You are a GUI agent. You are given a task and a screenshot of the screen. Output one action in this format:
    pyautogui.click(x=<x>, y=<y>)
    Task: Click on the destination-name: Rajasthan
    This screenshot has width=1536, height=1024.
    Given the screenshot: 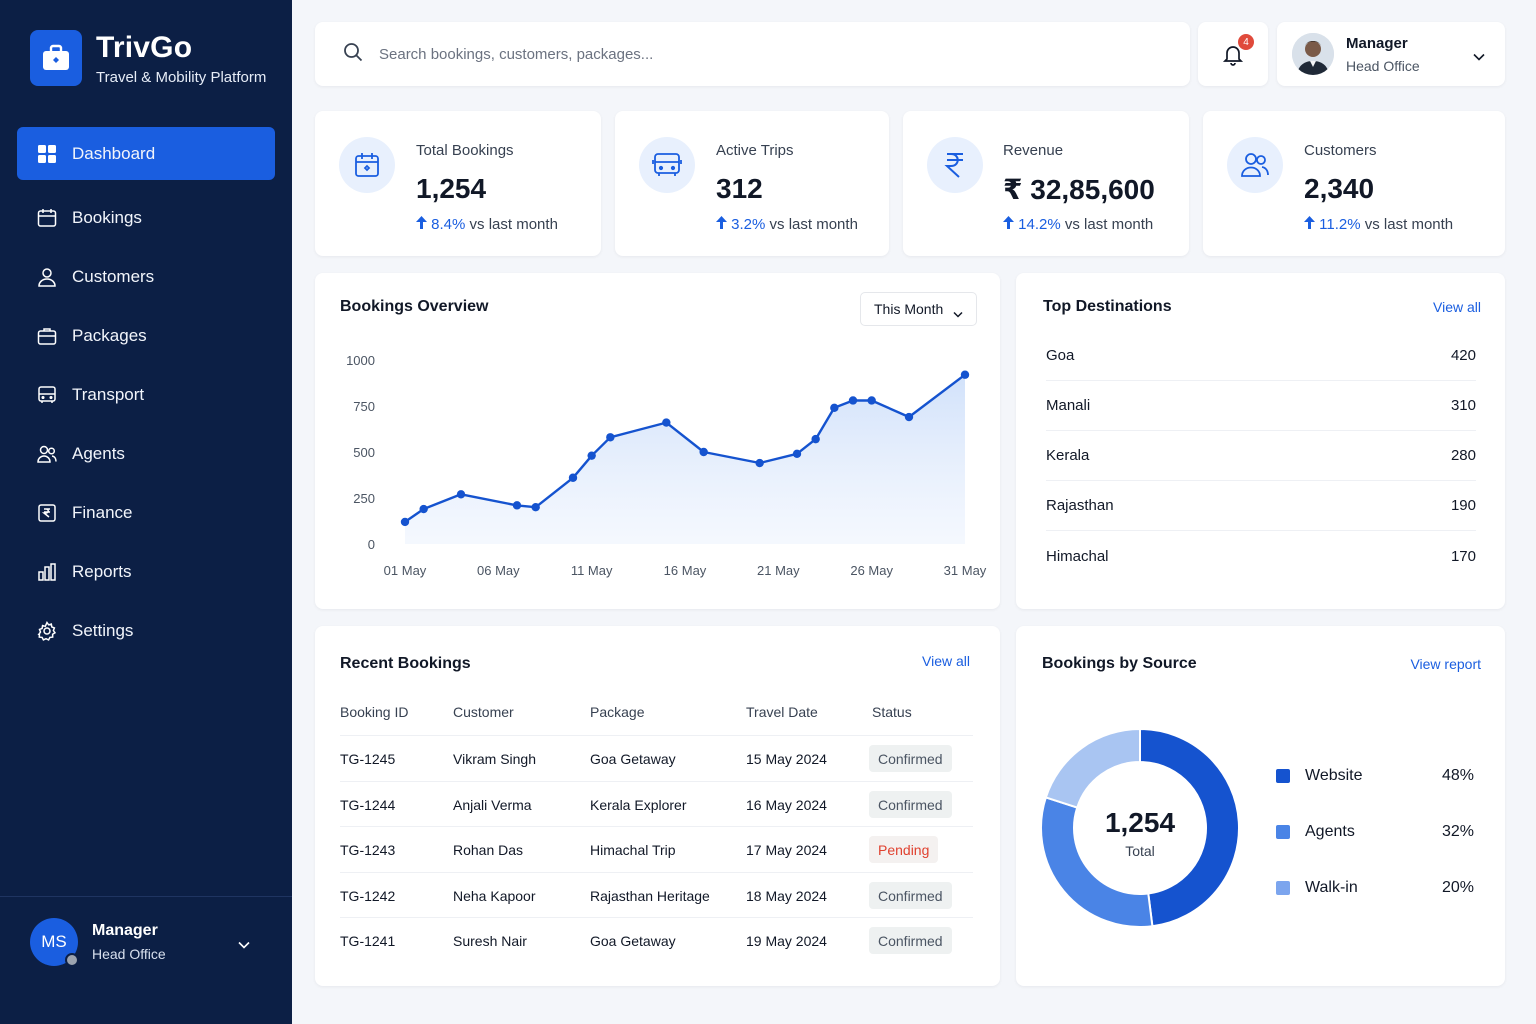 What is the action you would take?
    pyautogui.click(x=1080, y=505)
    